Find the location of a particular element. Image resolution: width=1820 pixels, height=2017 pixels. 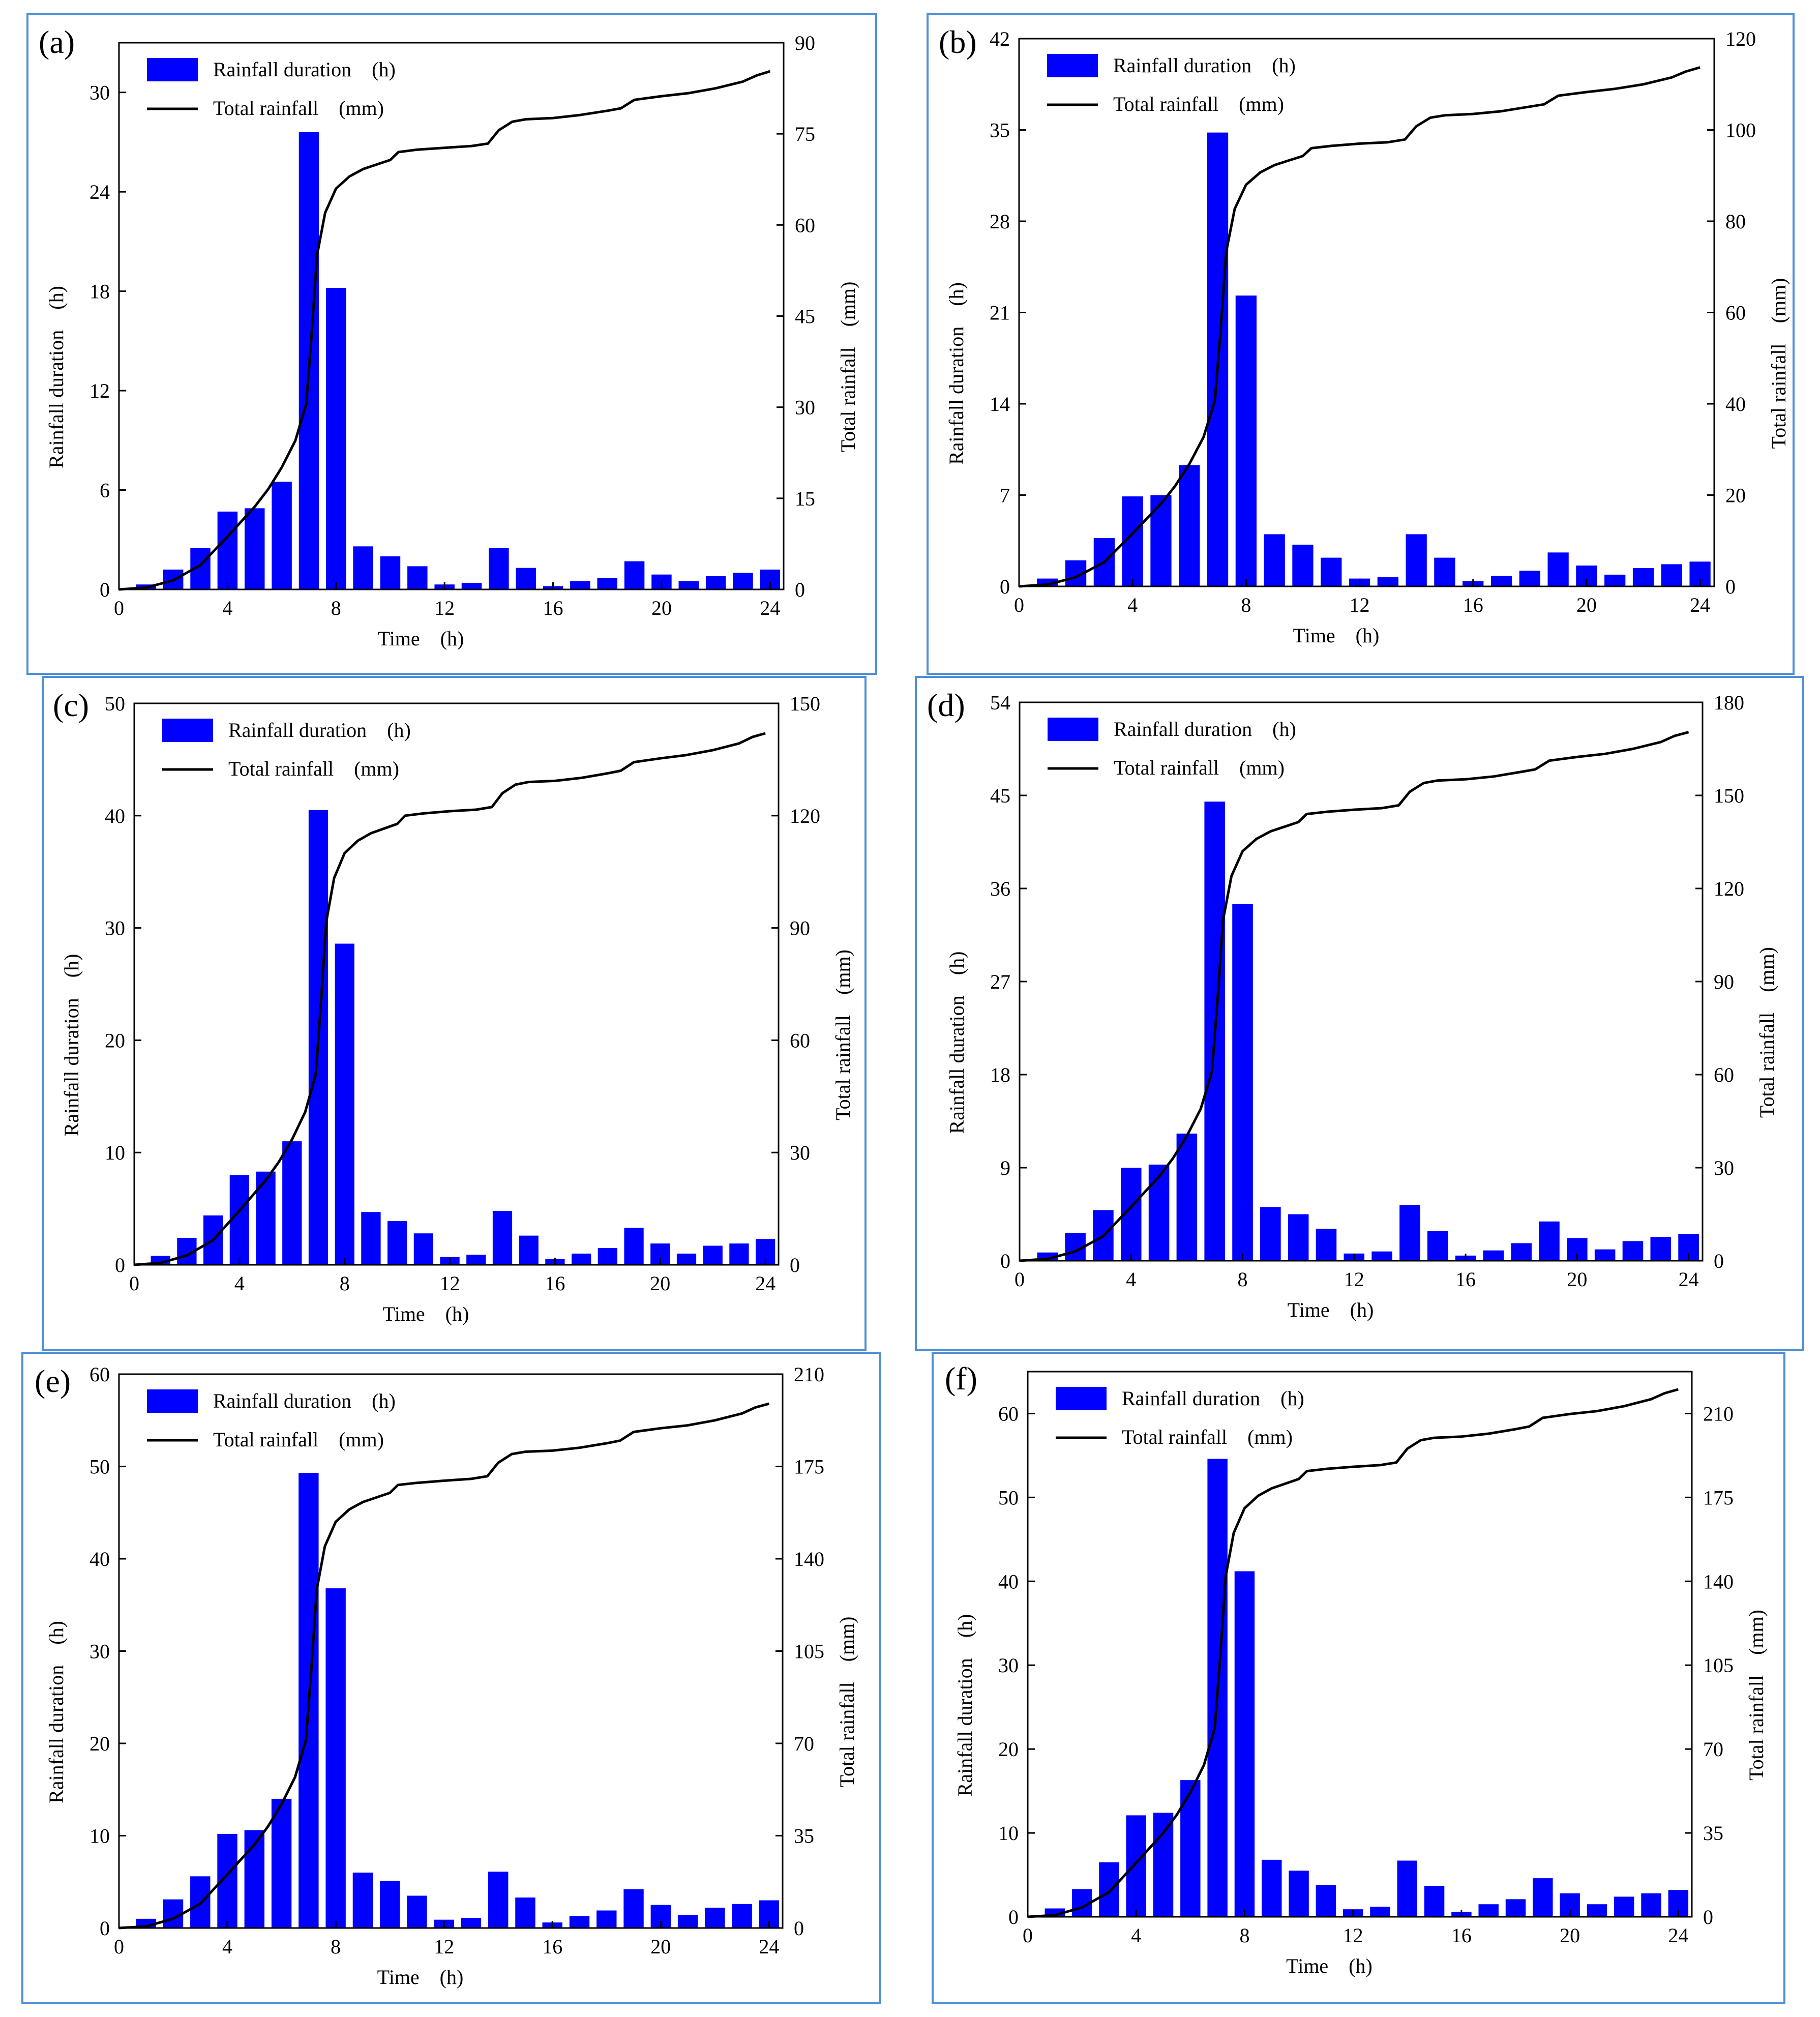

y-tick-label: 12 is located at coordinates (99, 390).